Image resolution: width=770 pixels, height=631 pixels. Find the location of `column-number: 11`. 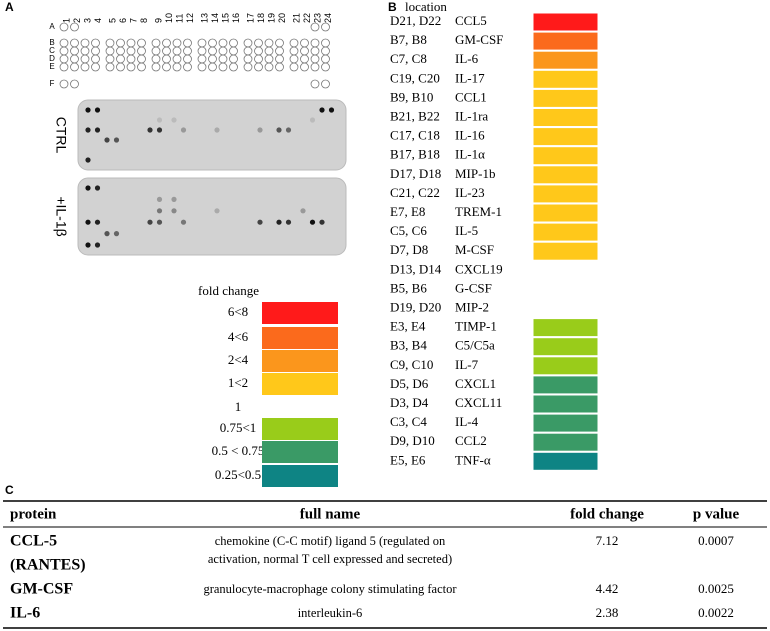

column-number: 11 is located at coordinates (179, 18).